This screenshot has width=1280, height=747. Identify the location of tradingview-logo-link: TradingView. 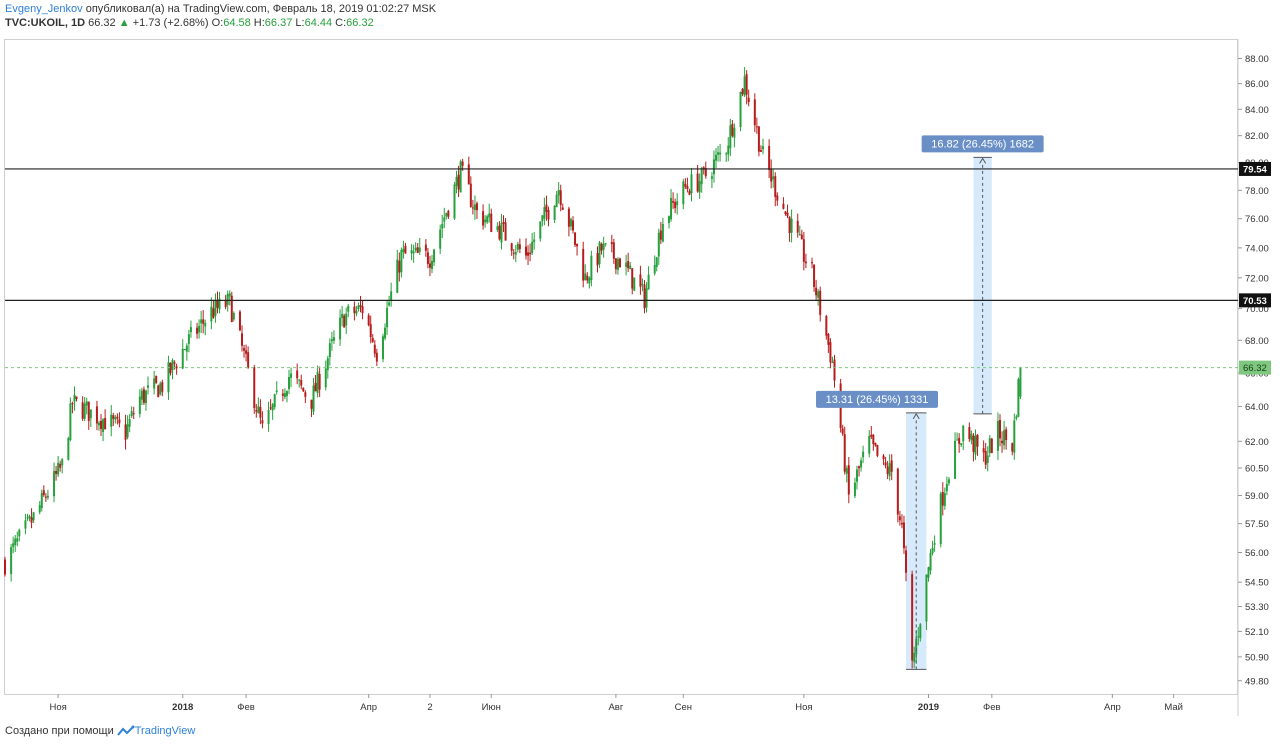
(156, 731).